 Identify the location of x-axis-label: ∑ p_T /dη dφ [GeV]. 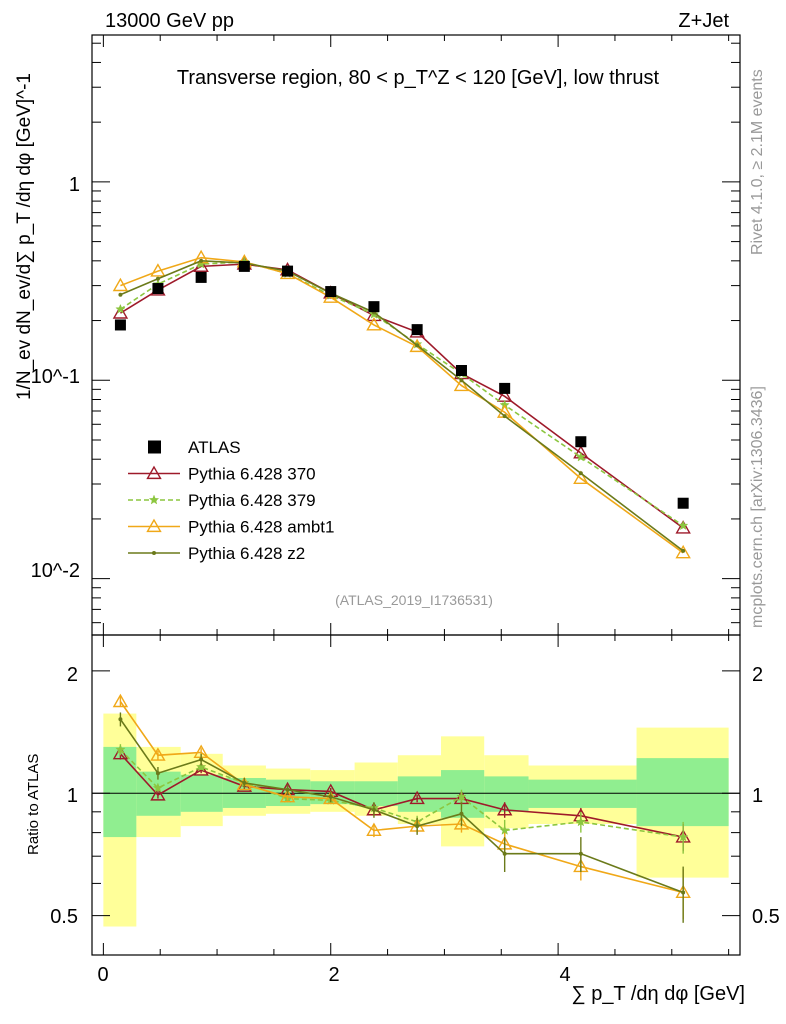
(658, 994).